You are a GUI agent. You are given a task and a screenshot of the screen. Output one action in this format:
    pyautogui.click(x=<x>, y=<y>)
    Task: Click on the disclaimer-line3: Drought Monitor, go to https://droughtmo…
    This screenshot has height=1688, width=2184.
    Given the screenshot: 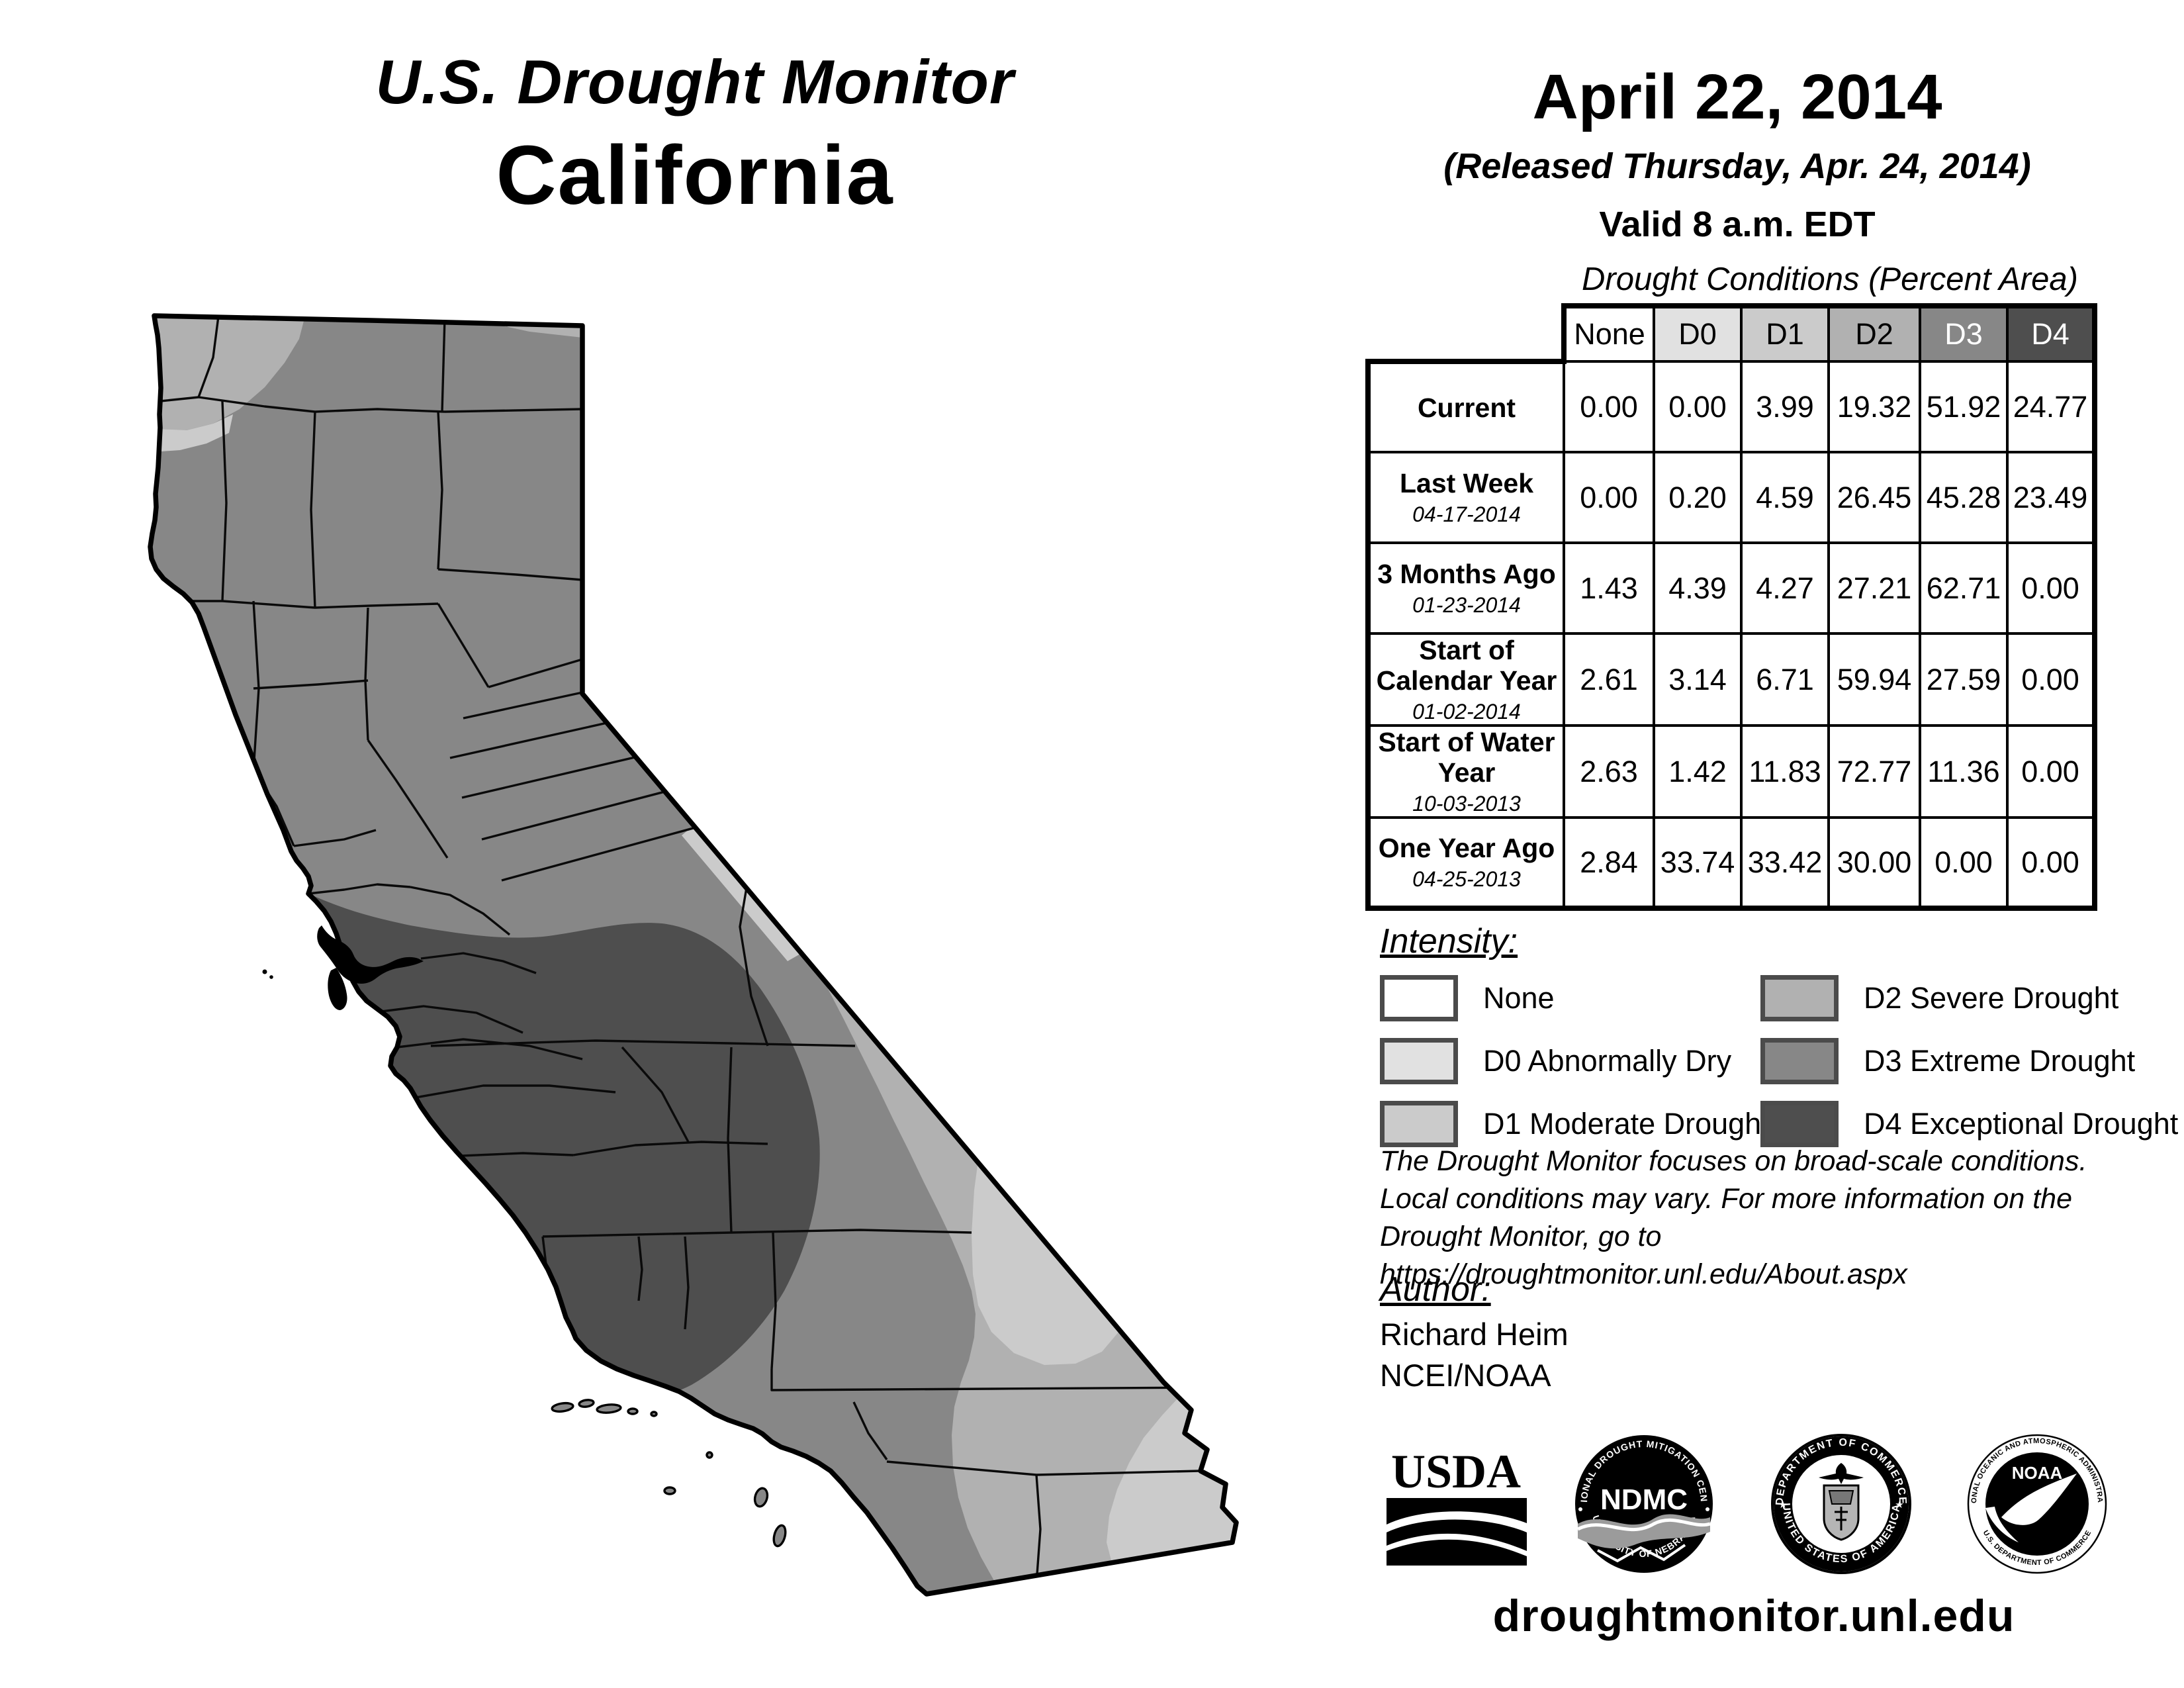 What is the action you would take?
    pyautogui.click(x=1644, y=1255)
    